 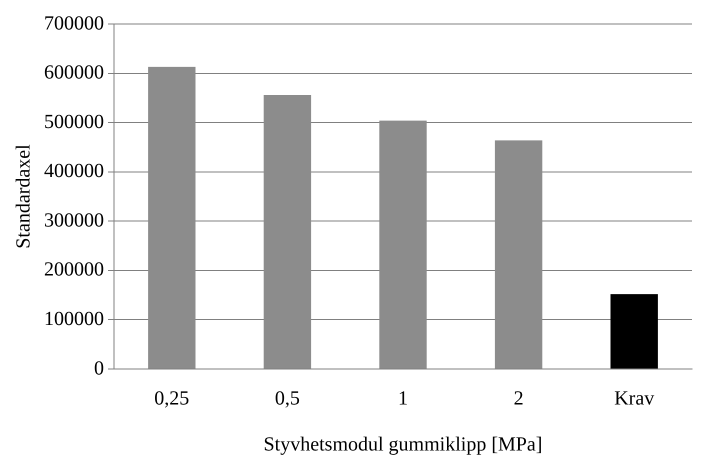 I want to click on bar, so click(x=634, y=331).